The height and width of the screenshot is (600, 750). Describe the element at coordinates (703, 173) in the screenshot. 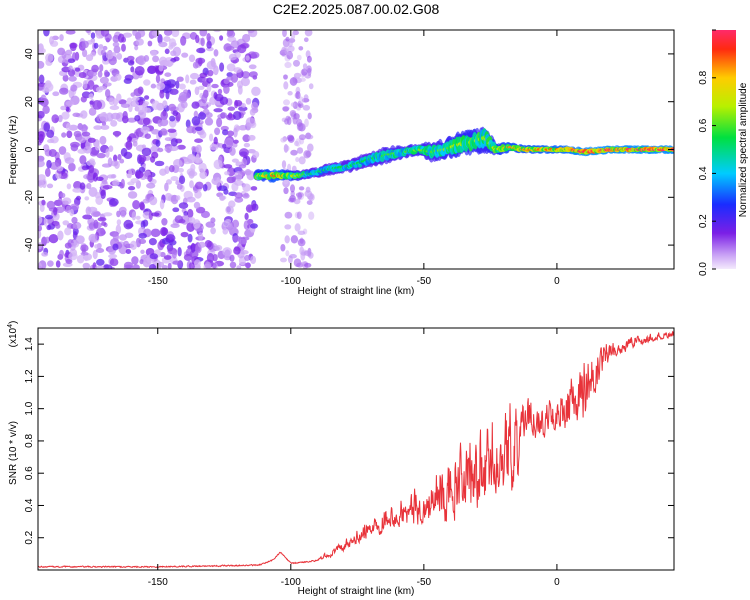

I see `colorbar-tick-label: 0.4` at that location.